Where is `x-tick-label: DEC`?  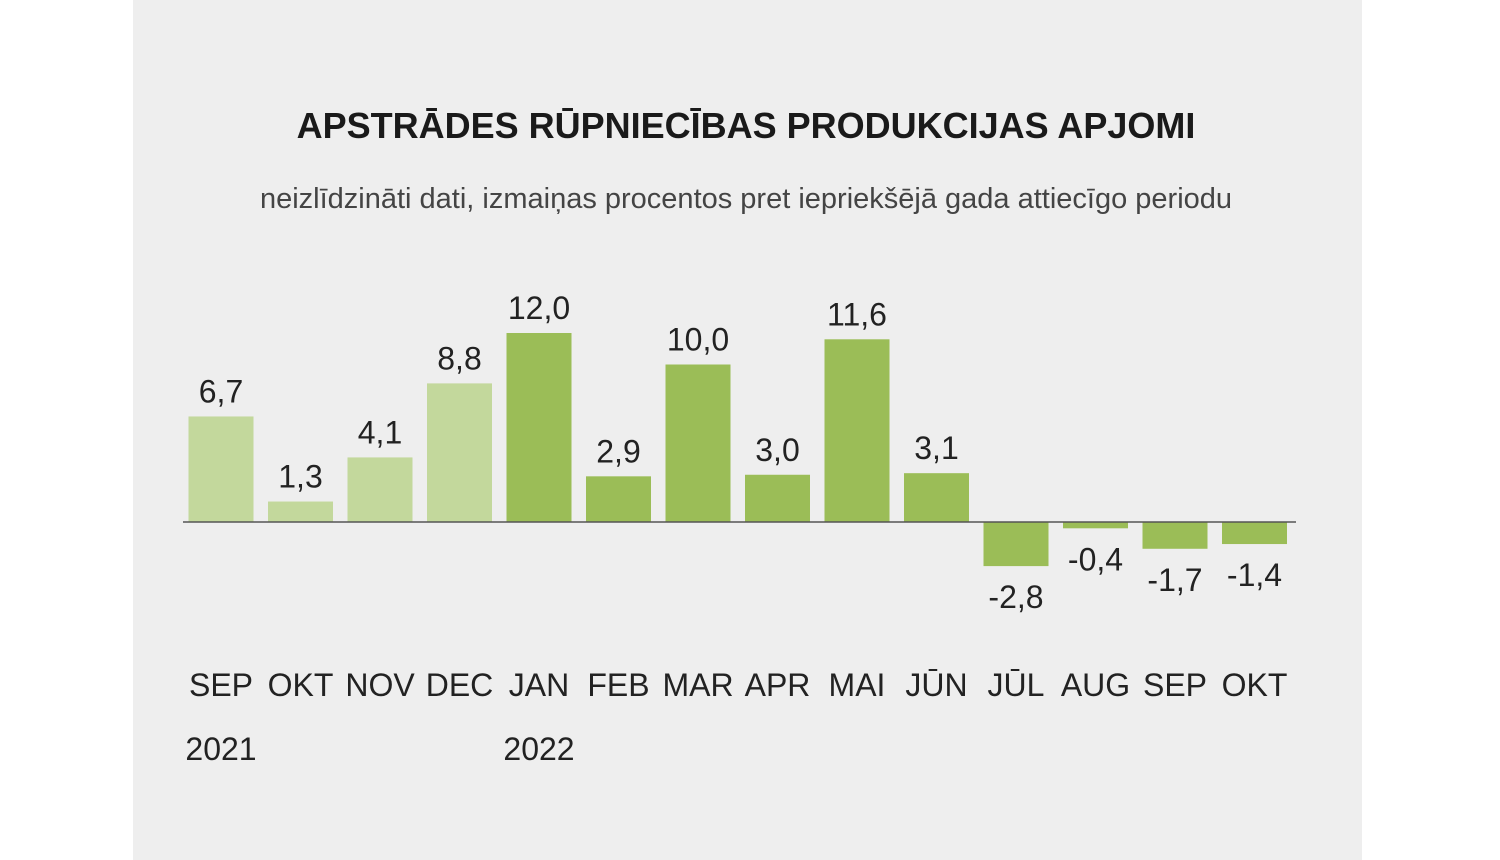 x-tick-label: DEC is located at coordinates (460, 685).